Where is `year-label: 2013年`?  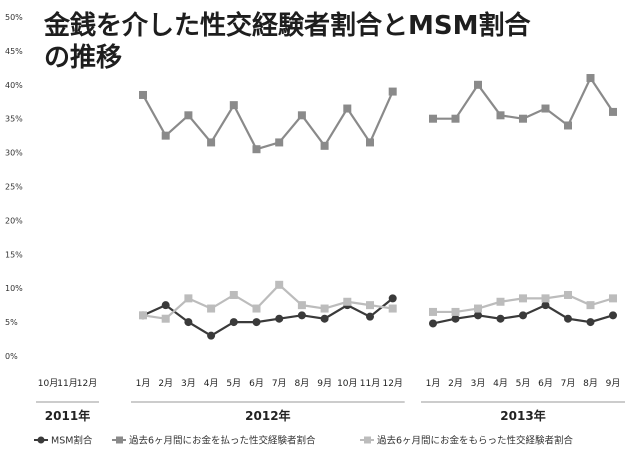 year-label: 2013年 is located at coordinates (522, 415).